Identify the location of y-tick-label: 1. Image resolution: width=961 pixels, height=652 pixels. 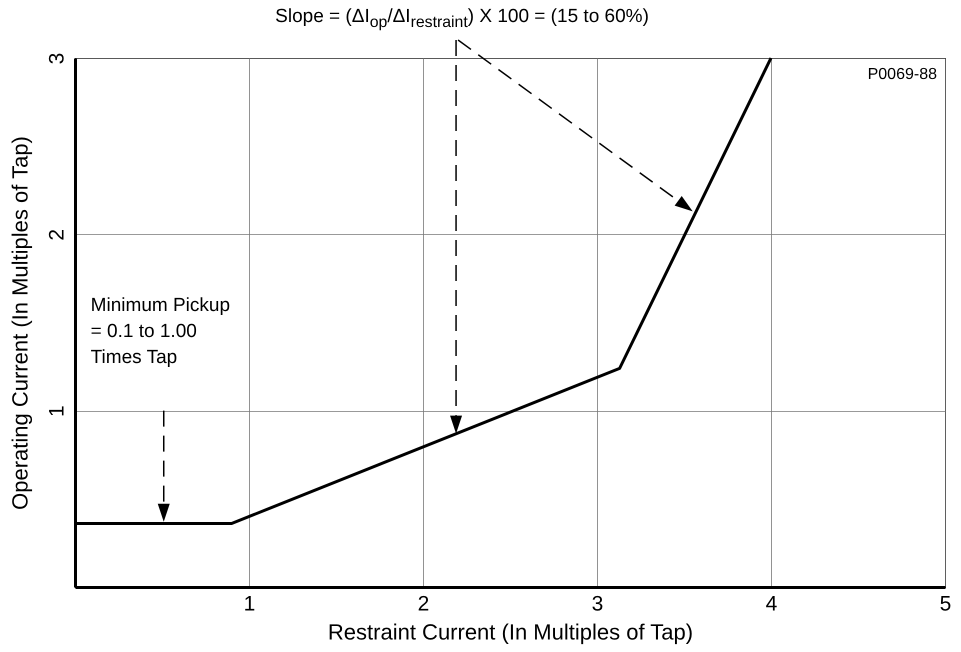
(57, 411).